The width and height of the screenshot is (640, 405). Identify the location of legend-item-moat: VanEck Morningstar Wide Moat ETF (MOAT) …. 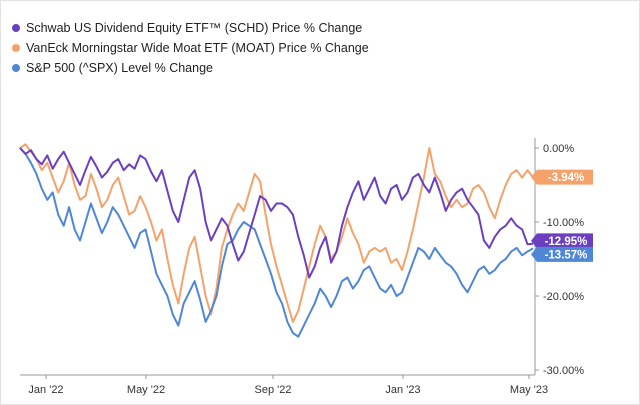
(190, 48).